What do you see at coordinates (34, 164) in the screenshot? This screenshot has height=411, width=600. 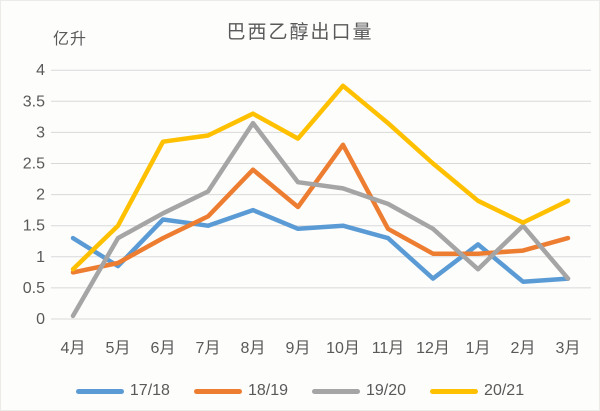 I see `y-axis-tick-label-2.5: 2.5` at bounding box center [34, 164].